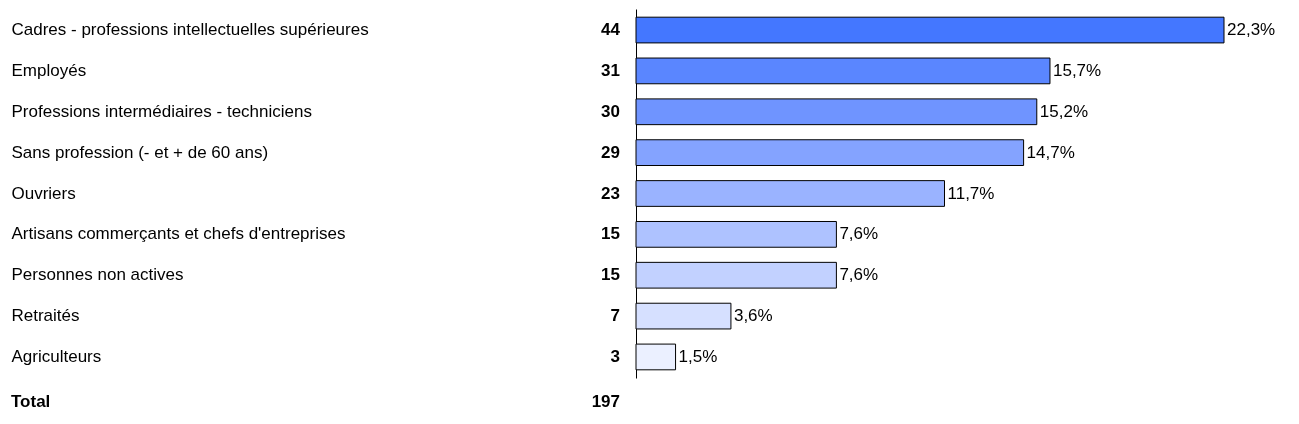 The height and width of the screenshot is (424, 1299). Describe the element at coordinates (56, 356) in the screenshot. I see `y-tick-label: Agriculteurs` at that location.